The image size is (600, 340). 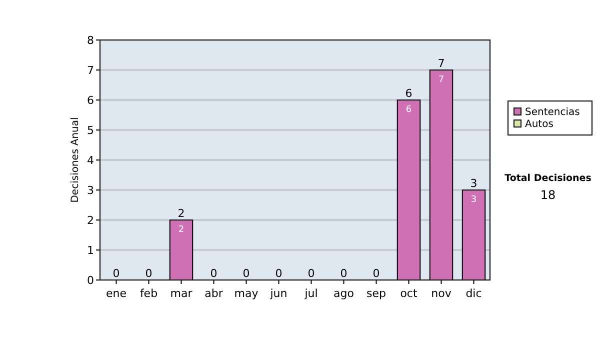 What do you see at coordinates (90, 220) in the screenshot?
I see `y-tick-label: 2` at bounding box center [90, 220].